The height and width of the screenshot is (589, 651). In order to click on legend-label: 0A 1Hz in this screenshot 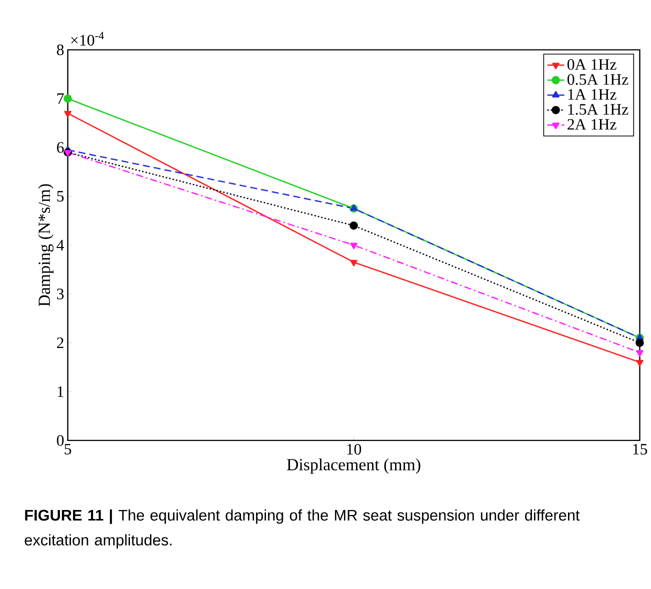, I will do `click(592, 64)`.